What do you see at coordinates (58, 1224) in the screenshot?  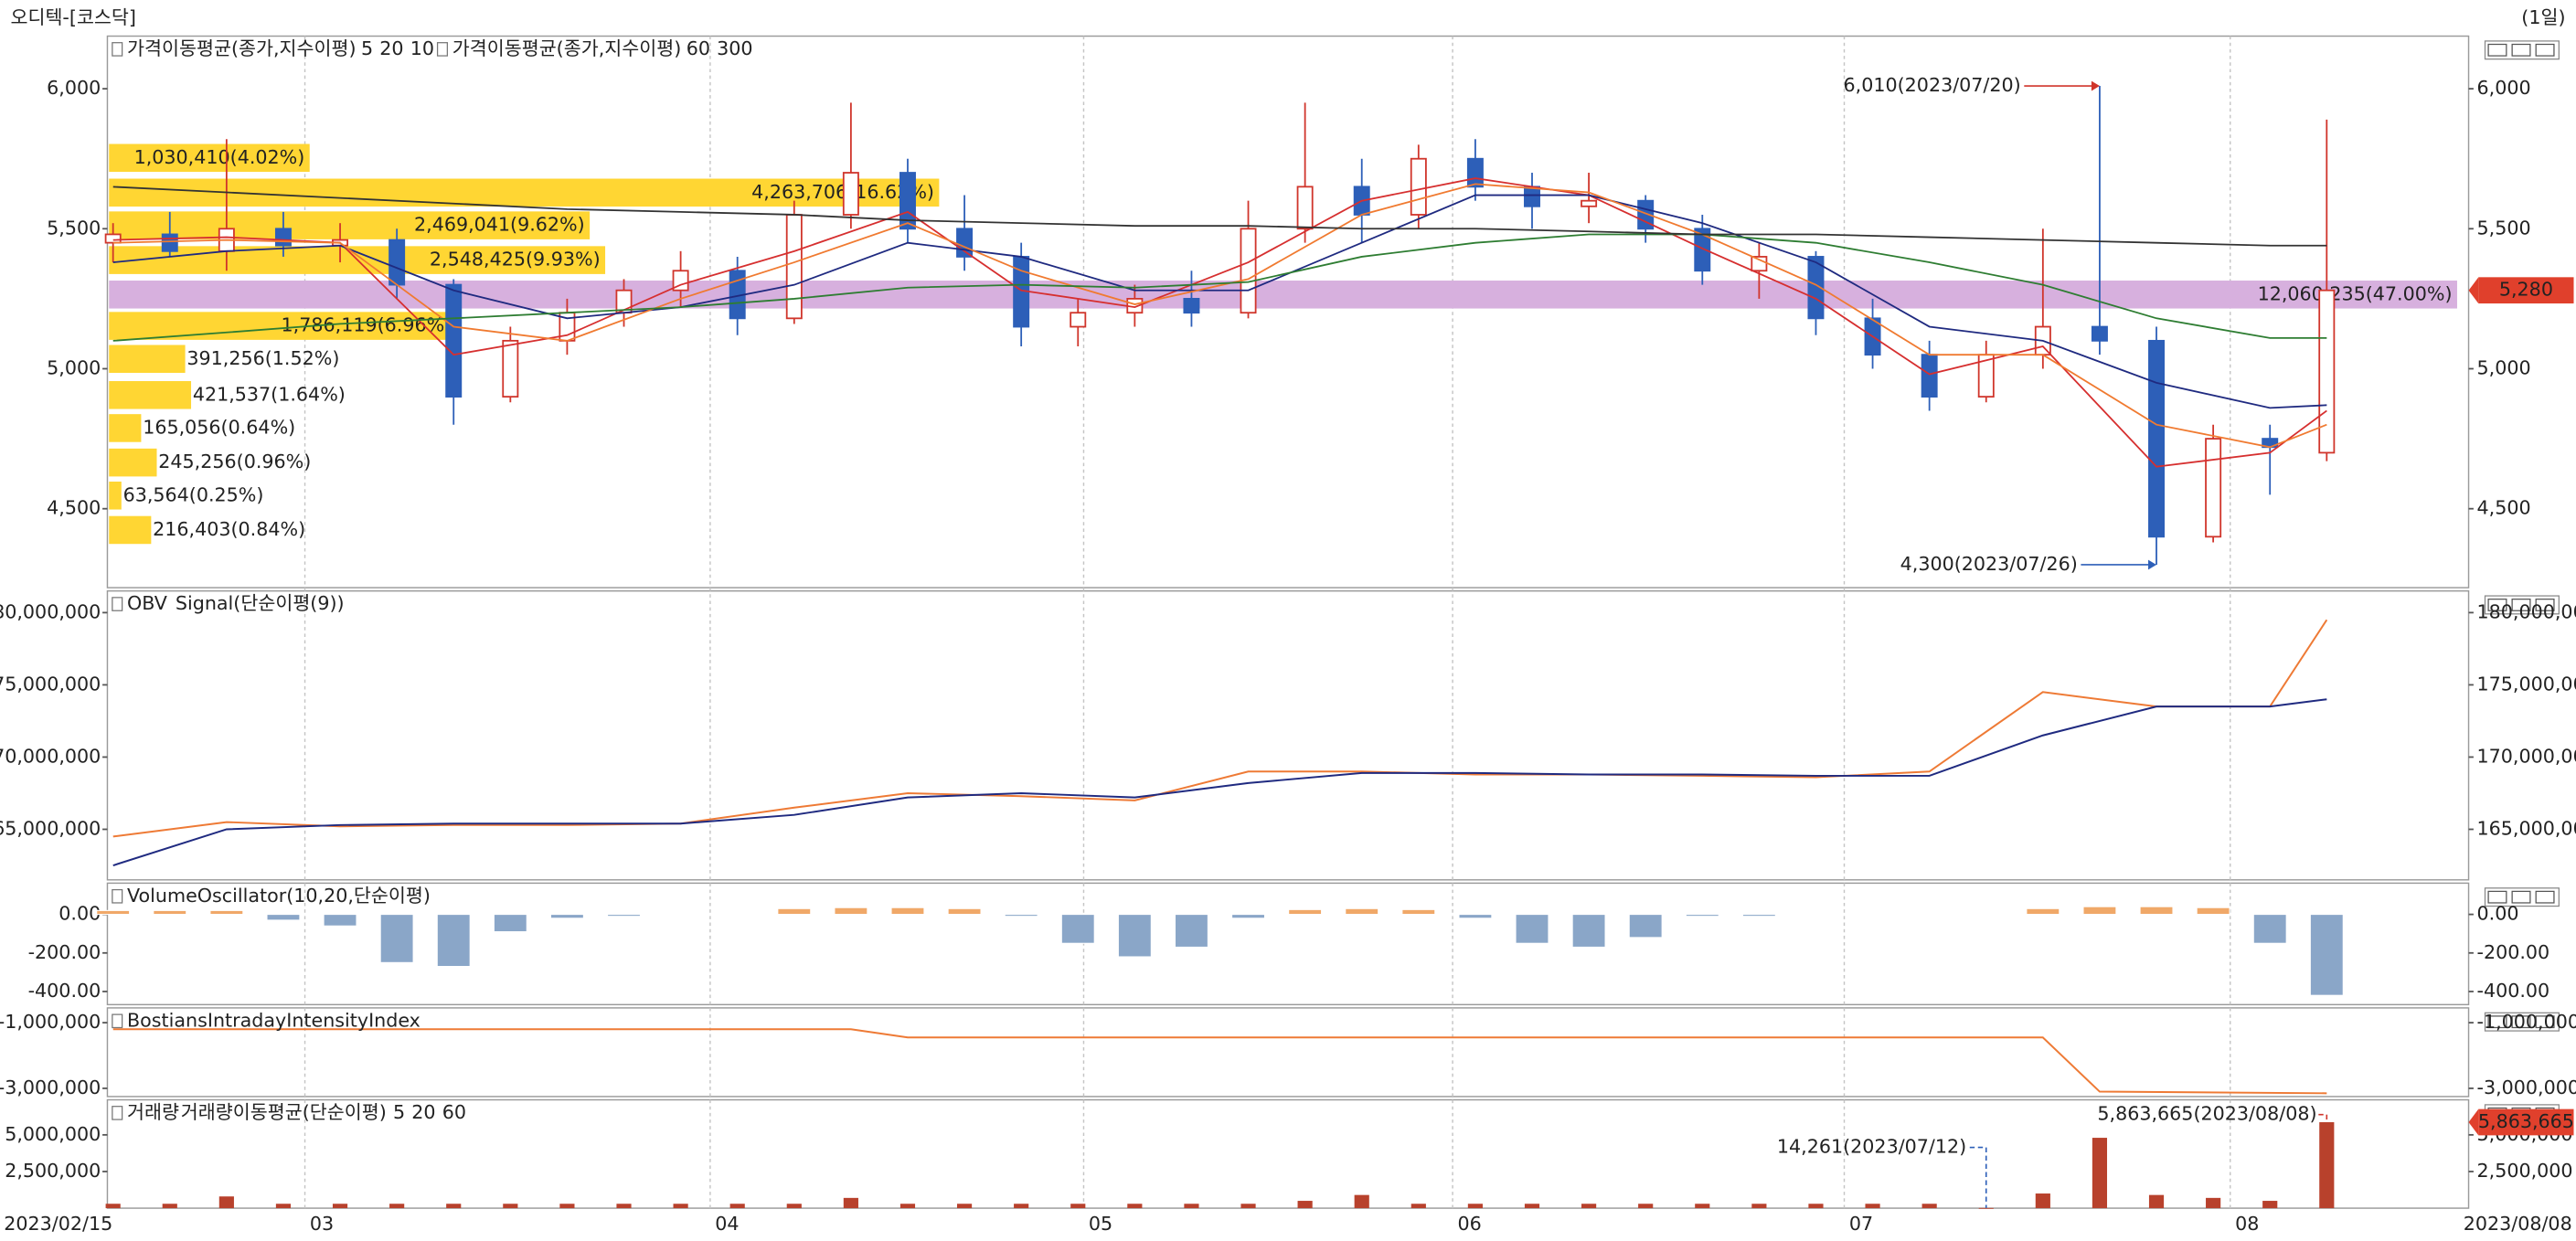 I see `x-tick-label: 2023/02/15` at bounding box center [58, 1224].